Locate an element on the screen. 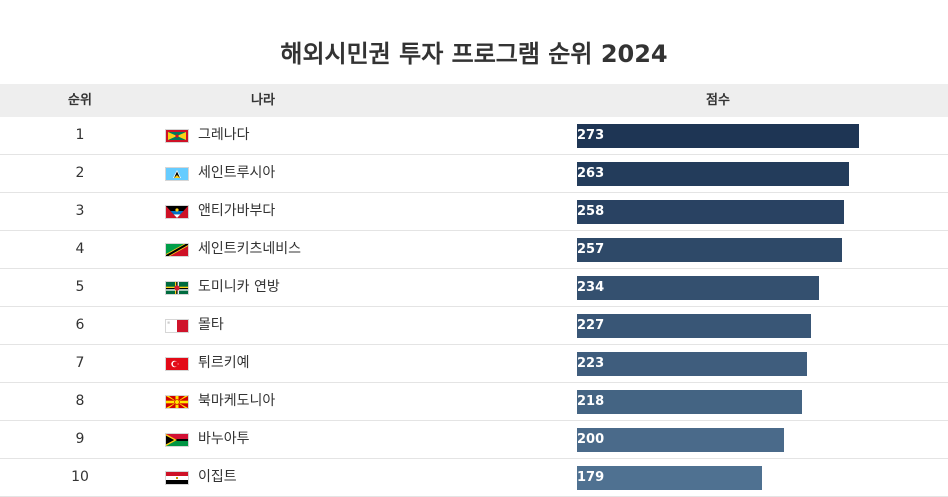 This screenshot has width=948, height=497. country-name: 바누아투 is located at coordinates (224, 439).